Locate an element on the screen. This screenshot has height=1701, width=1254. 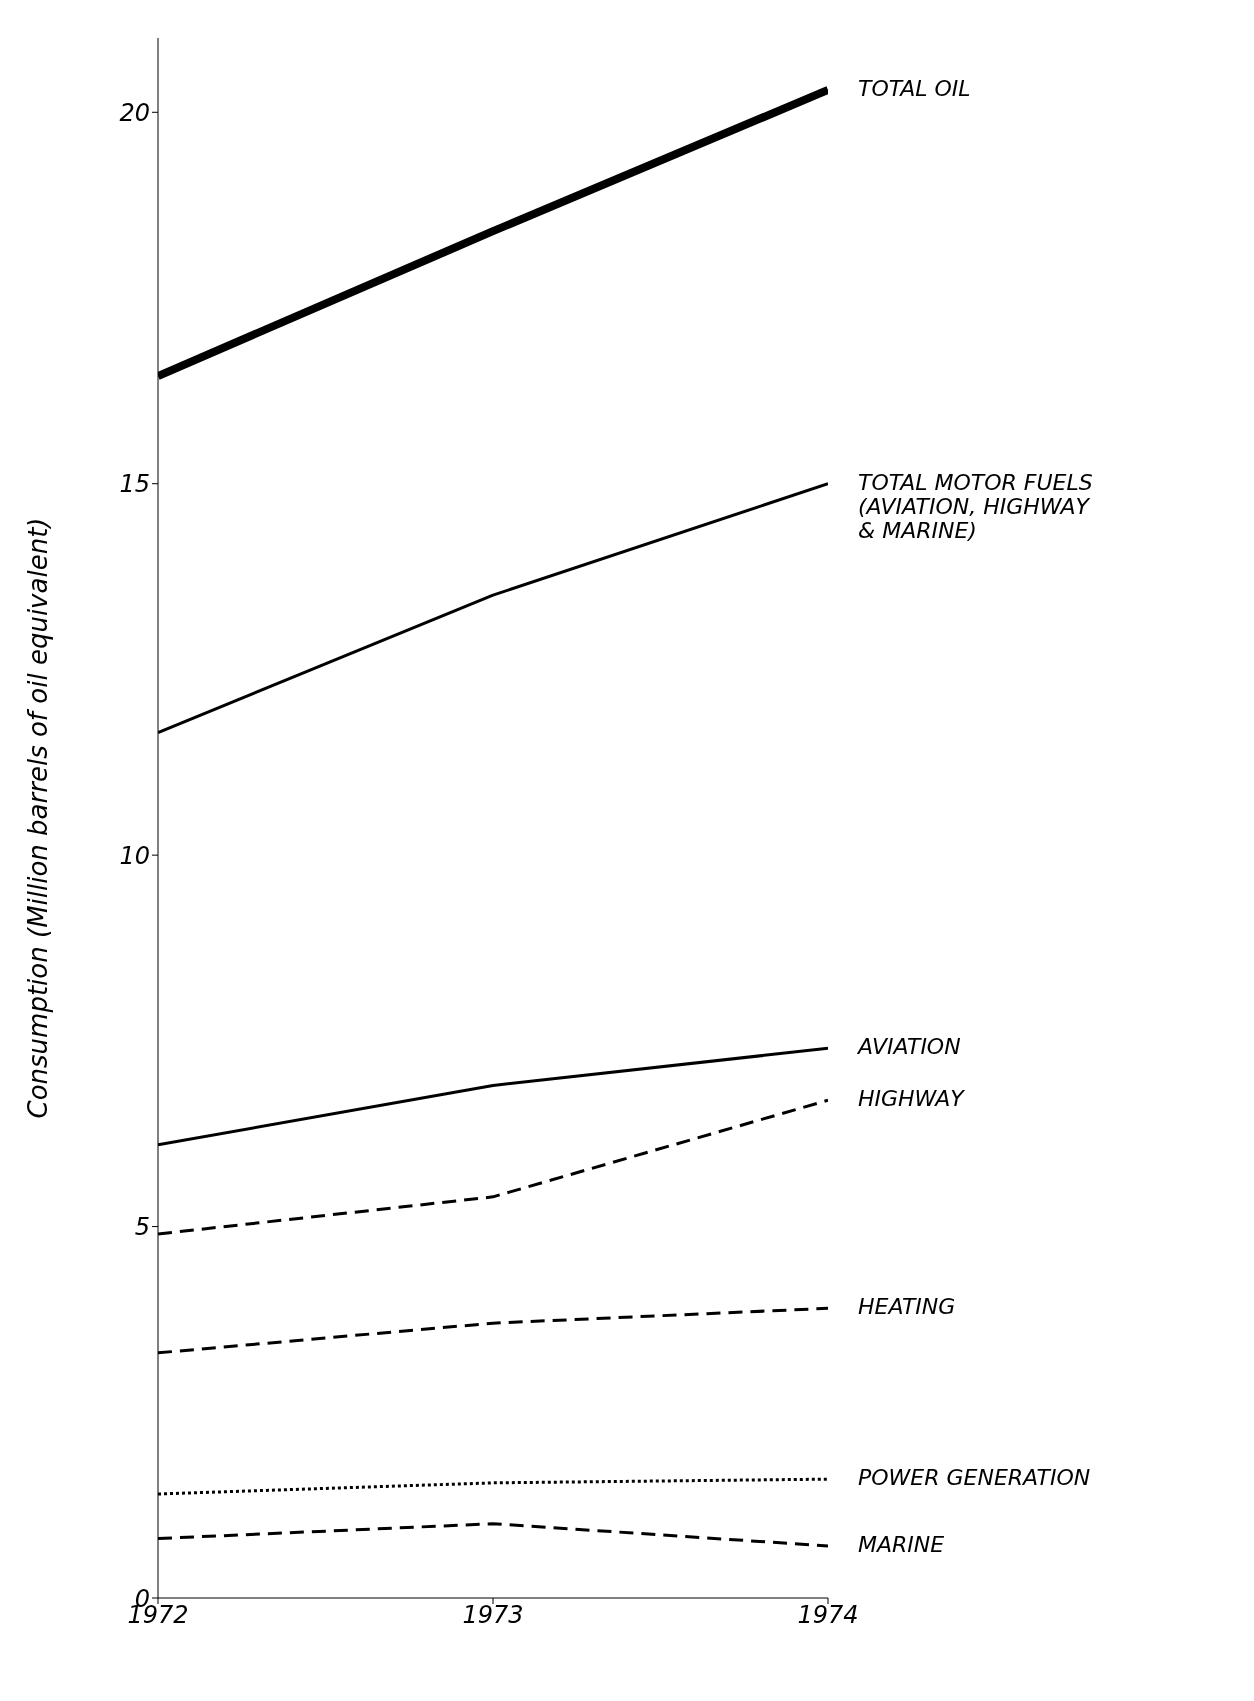
series-label: POWER GENERATION is located at coordinates (974, 1478).